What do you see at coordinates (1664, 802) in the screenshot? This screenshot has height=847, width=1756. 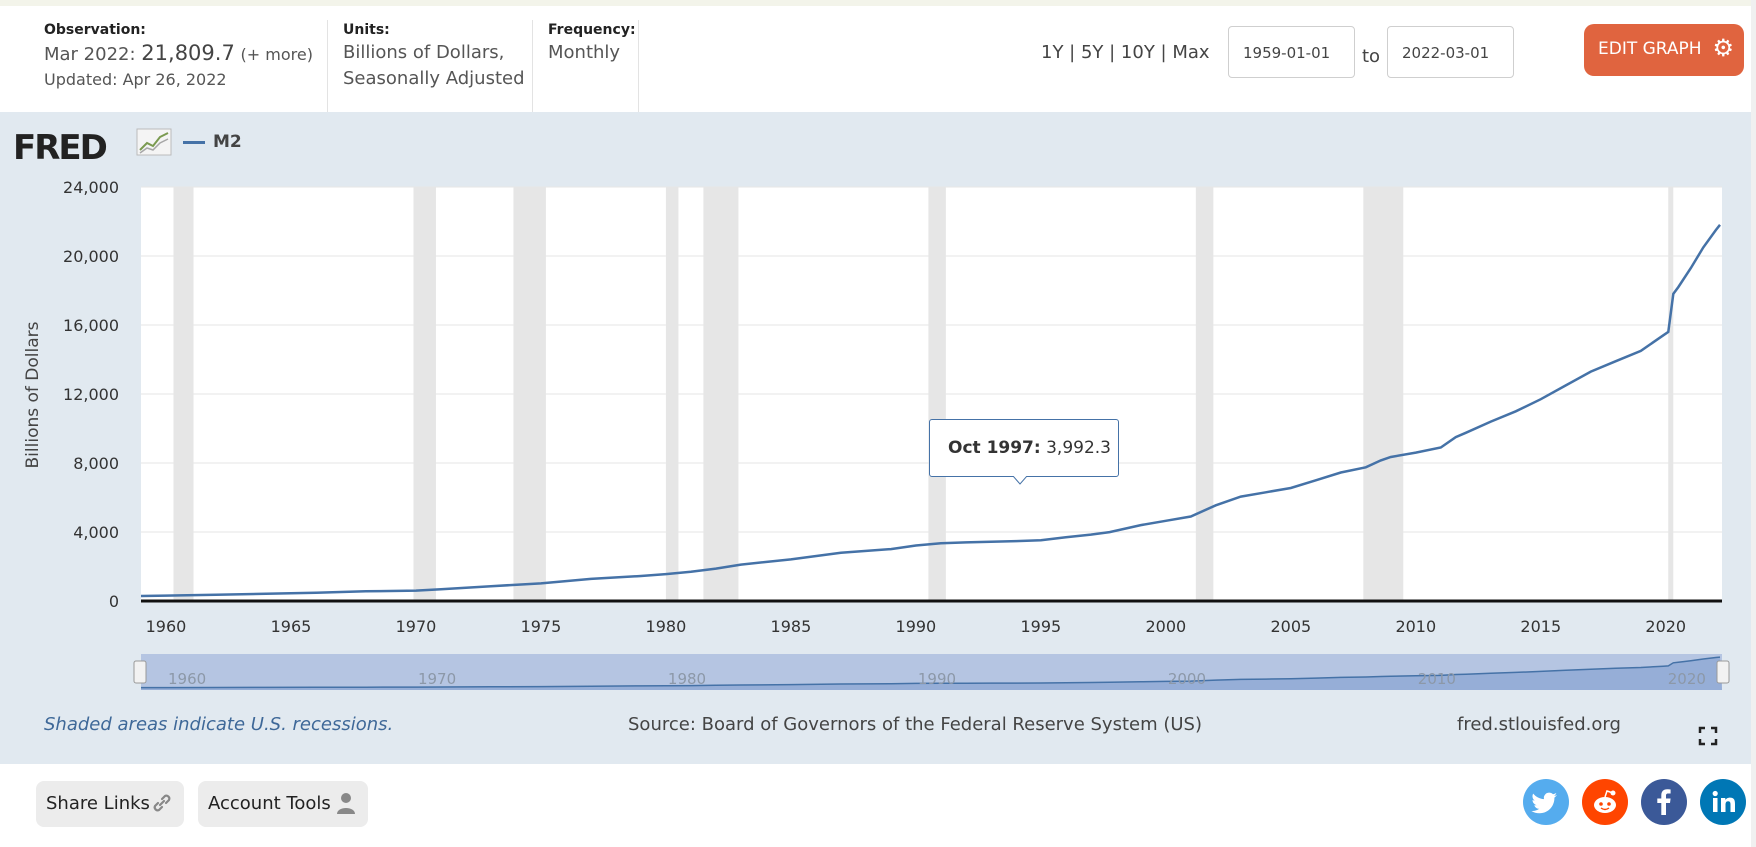 I see `facebook-icon` at bounding box center [1664, 802].